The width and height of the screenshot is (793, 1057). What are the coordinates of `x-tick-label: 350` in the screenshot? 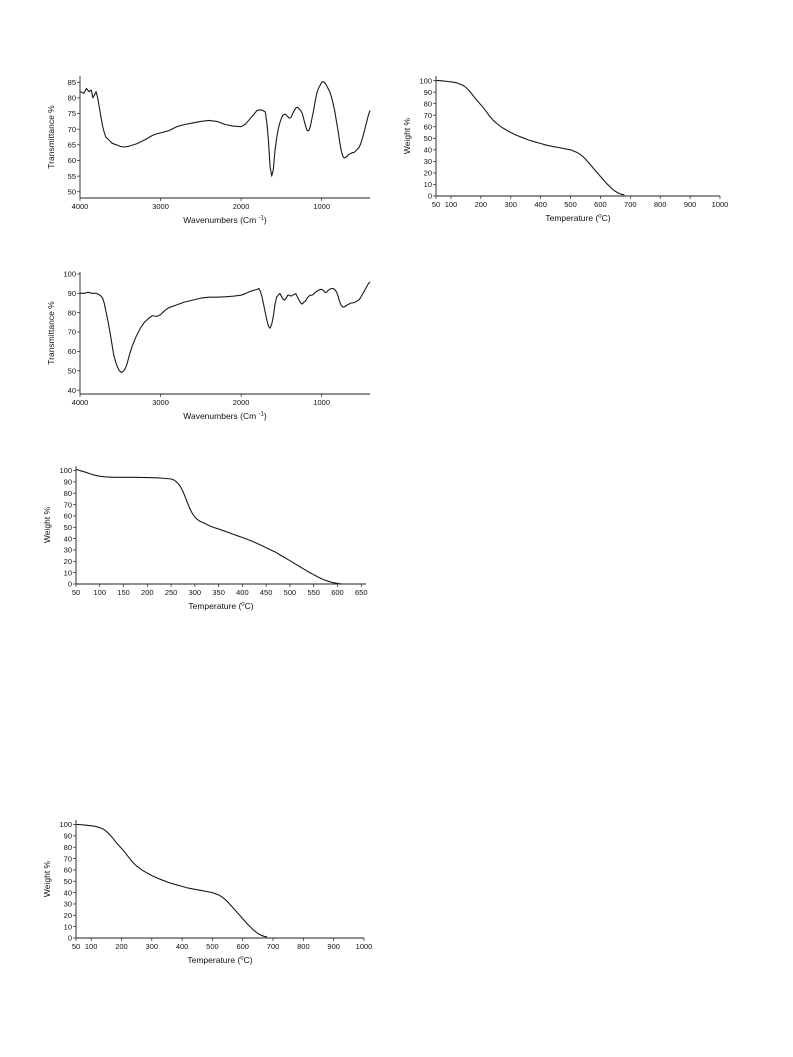 It's located at (218, 592).